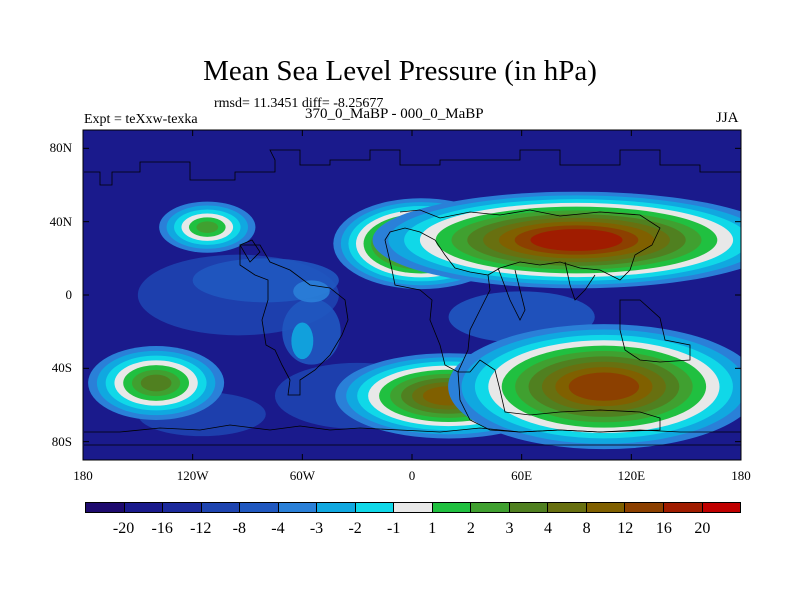  What do you see at coordinates (625, 528) in the screenshot?
I see `colorbar-label: 12` at bounding box center [625, 528].